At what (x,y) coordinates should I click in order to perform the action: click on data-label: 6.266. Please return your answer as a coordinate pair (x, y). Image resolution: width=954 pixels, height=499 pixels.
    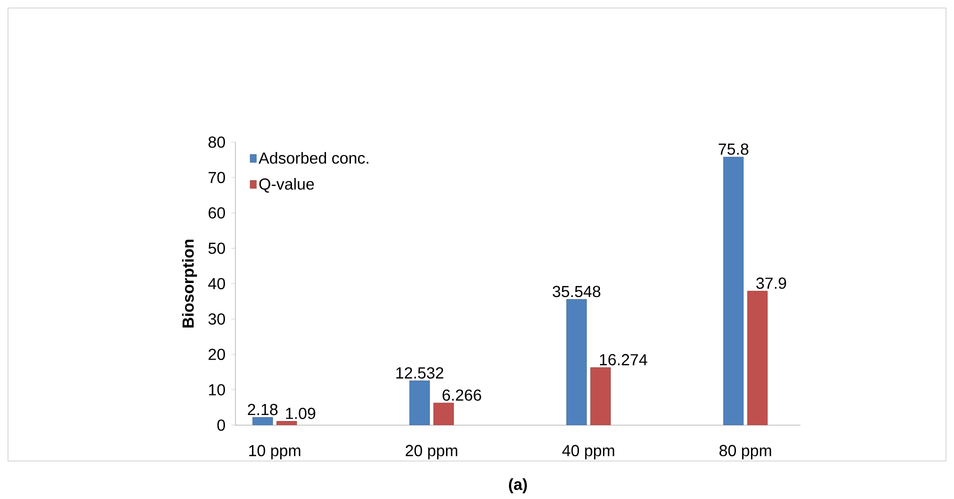
    Looking at the image, I should click on (462, 395).